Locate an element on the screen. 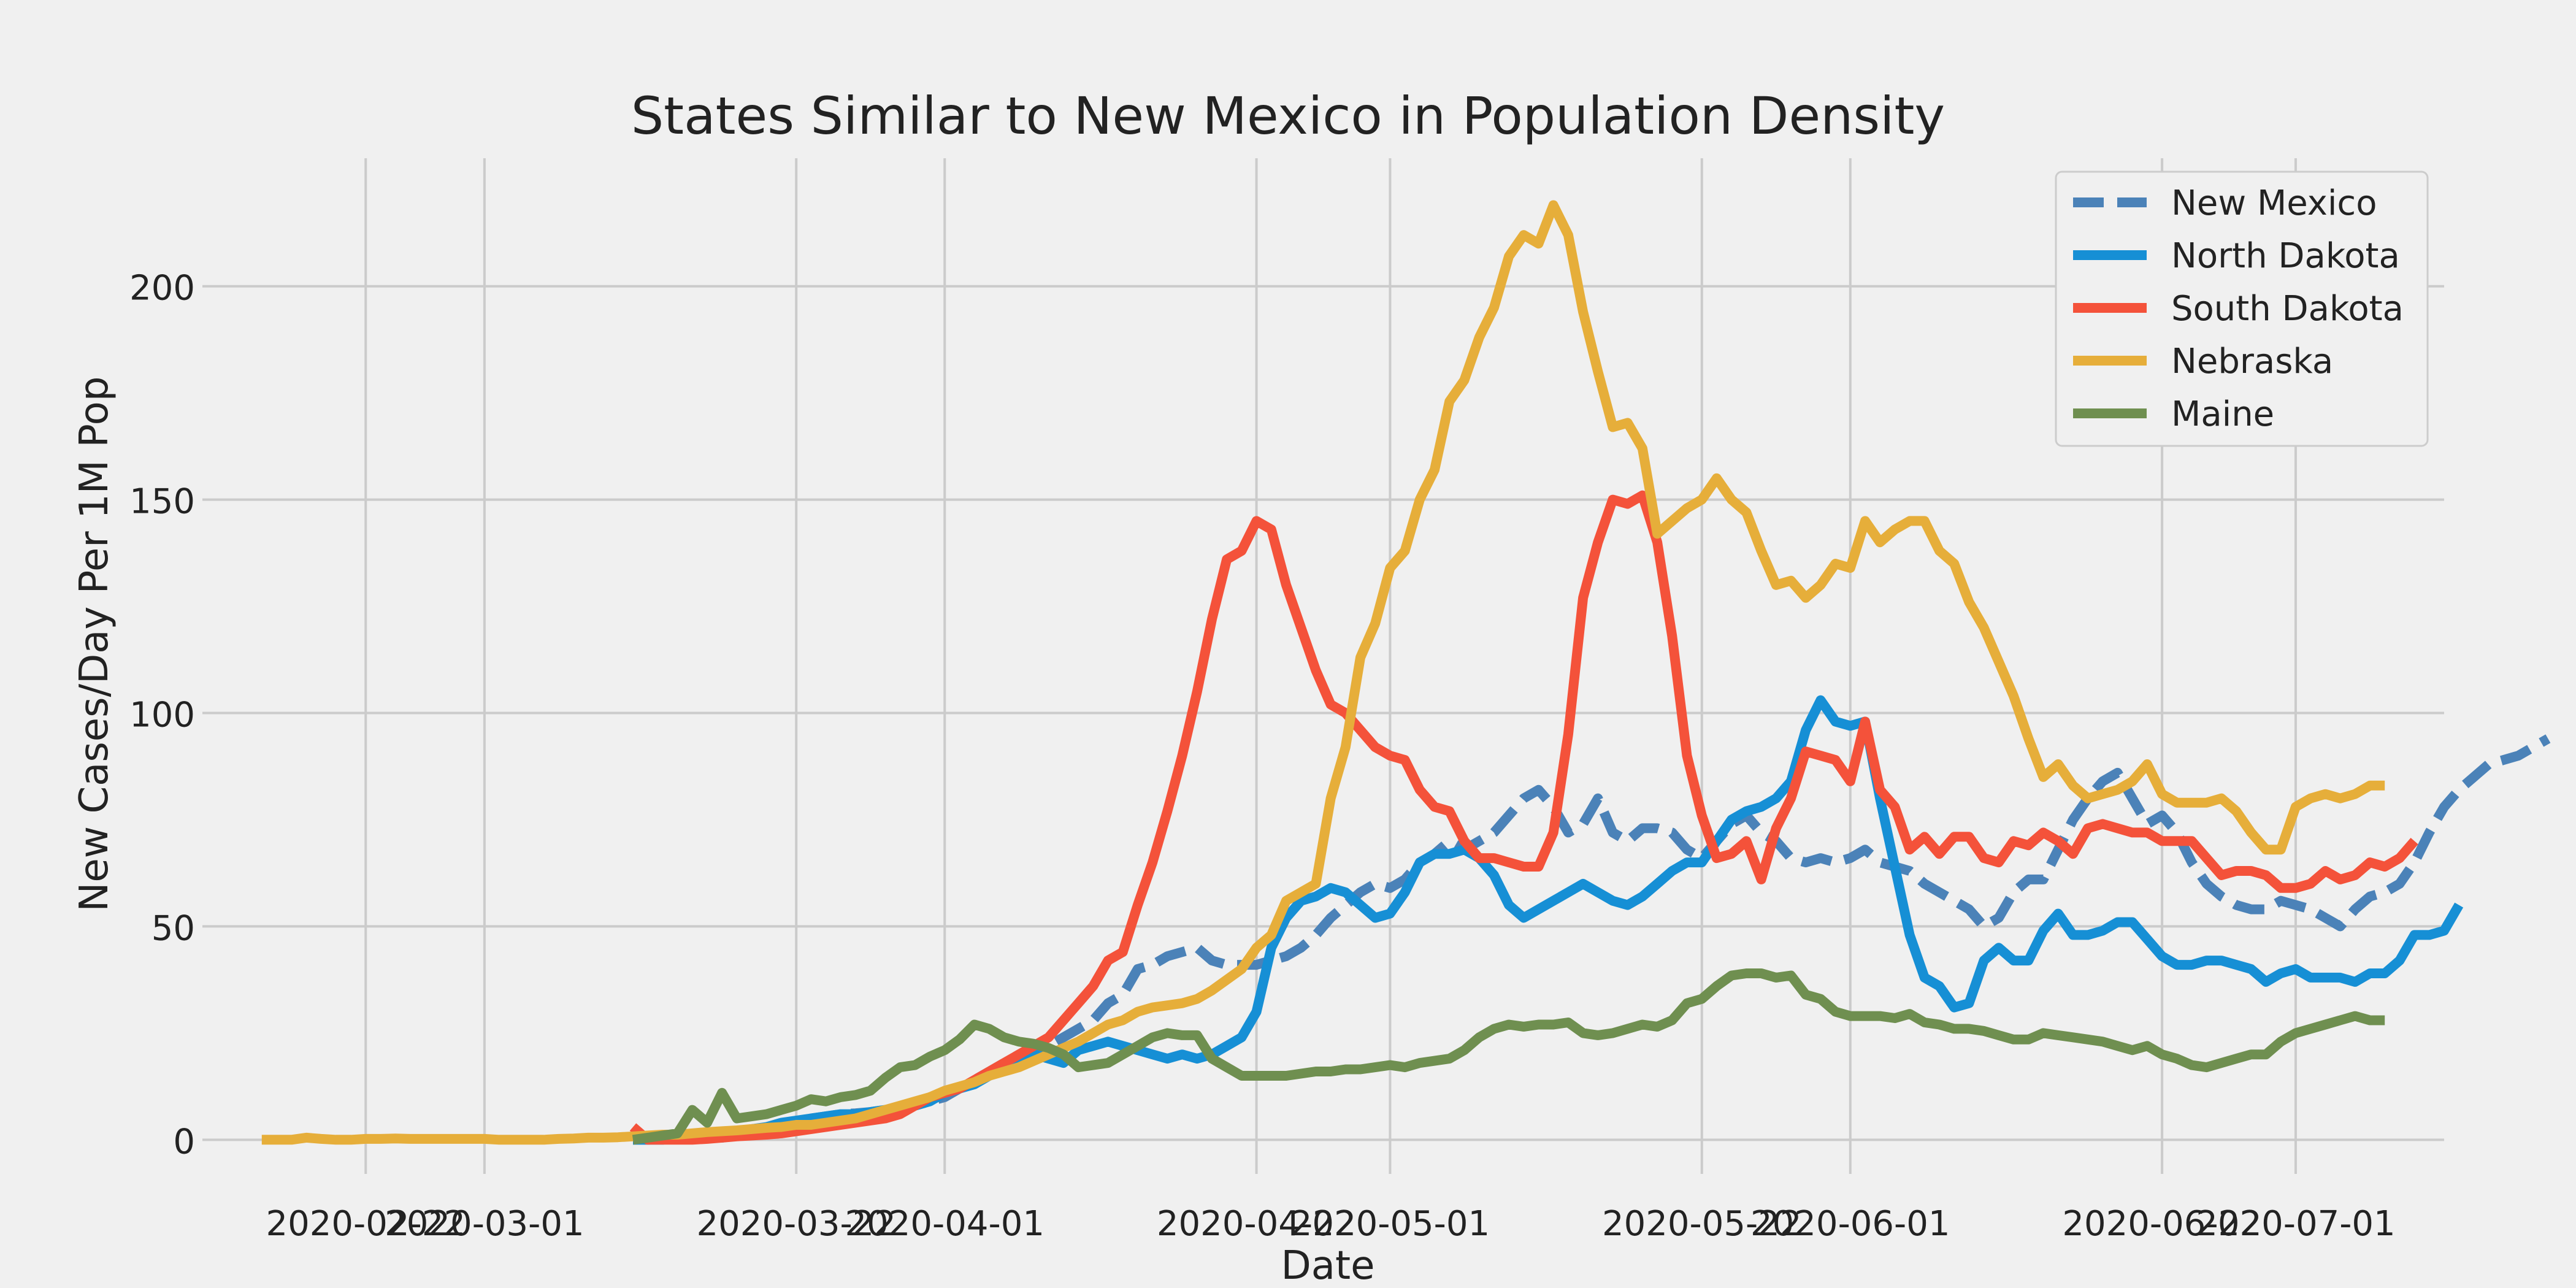 The width and height of the screenshot is (2576, 1288). y-tick-label: 100 is located at coordinates (162, 715).